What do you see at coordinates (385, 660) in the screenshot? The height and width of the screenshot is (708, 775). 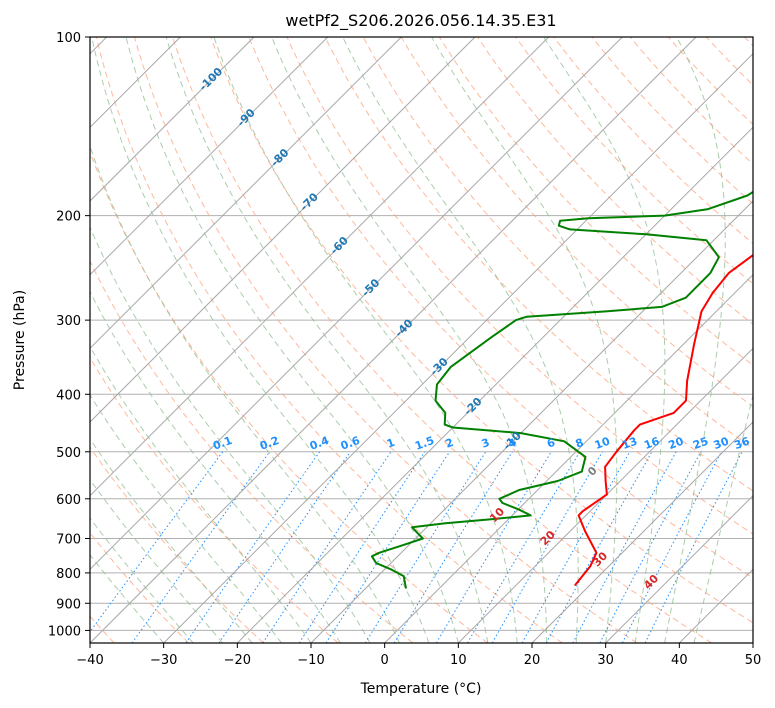 I see `x-tick-label: 0` at bounding box center [385, 660].